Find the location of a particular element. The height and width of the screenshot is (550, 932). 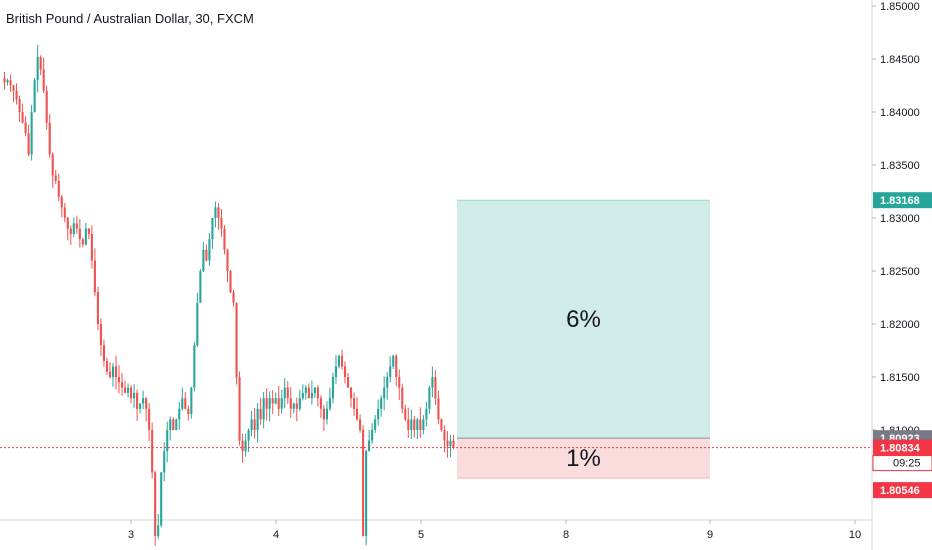

y-tick-label: 1.84500 is located at coordinates (900, 60).